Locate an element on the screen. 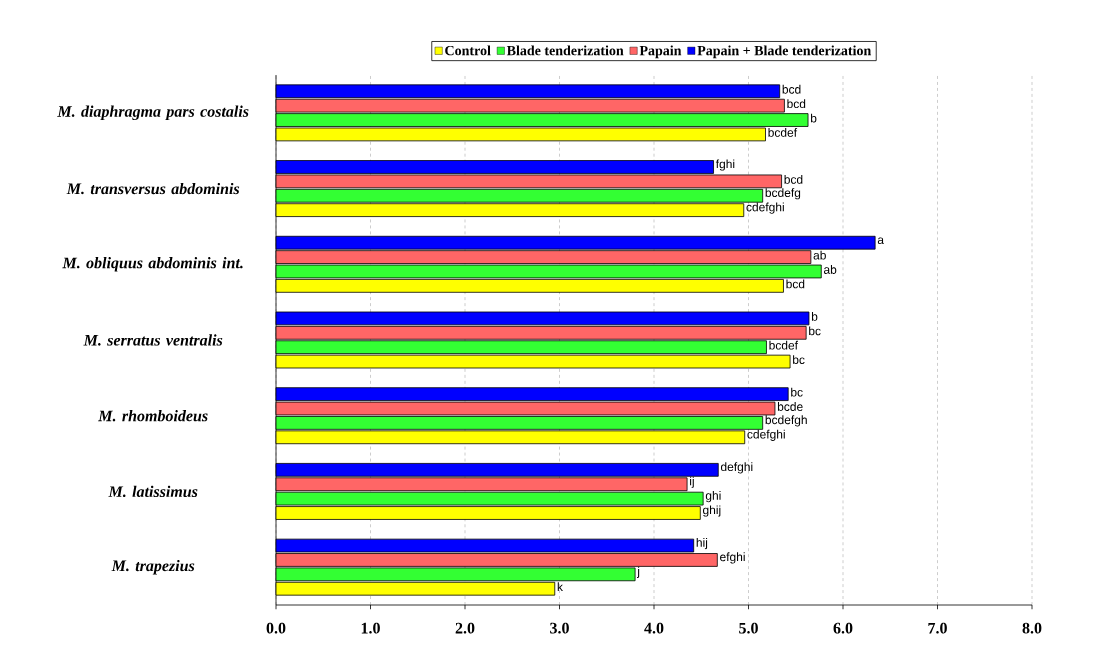 The height and width of the screenshot is (657, 1097). data-label: k is located at coordinates (560, 587).